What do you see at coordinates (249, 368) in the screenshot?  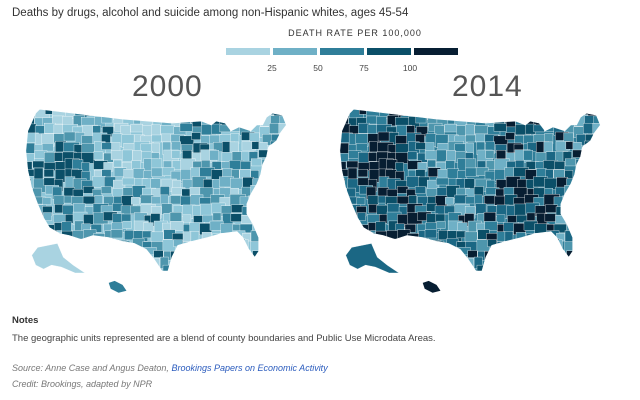 I see `source-link: Brookings Papers on Economic Activity` at bounding box center [249, 368].